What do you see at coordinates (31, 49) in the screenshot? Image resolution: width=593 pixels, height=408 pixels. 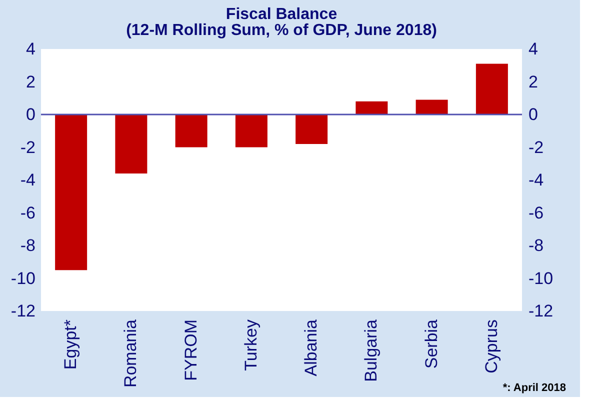 I see `y-tick-label: 4` at bounding box center [31, 49].